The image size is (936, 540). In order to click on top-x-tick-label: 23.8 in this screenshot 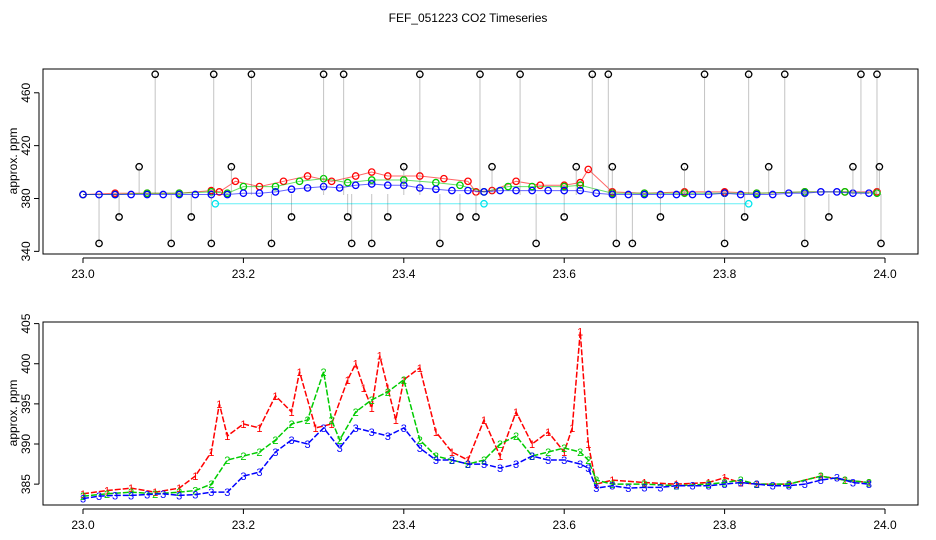, I will do `click(725, 274)`.